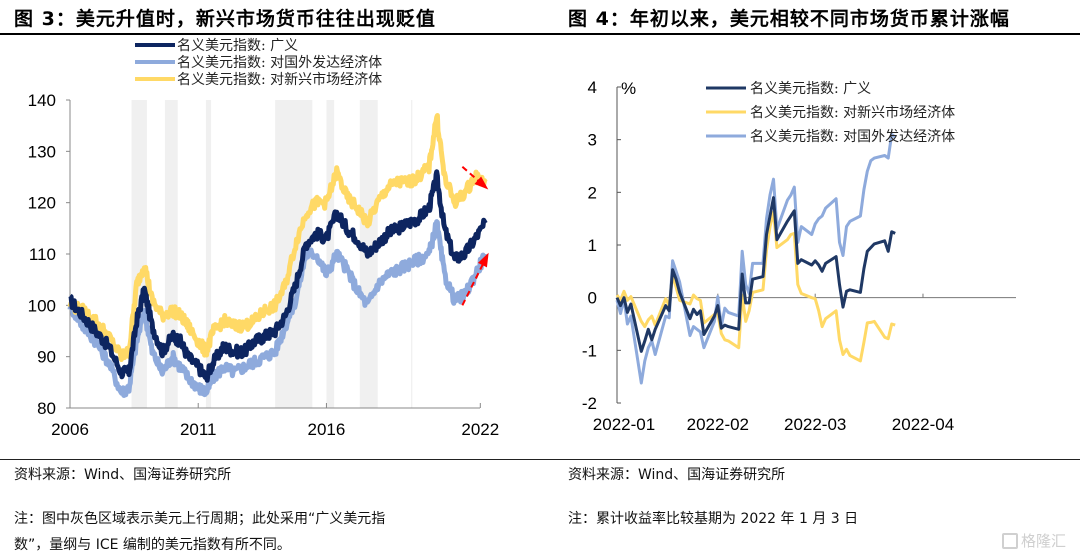 This screenshot has width=1080, height=558. Describe the element at coordinates (815, 424) in the screenshot. I see `x-tick-label: 2022-03` at that location.